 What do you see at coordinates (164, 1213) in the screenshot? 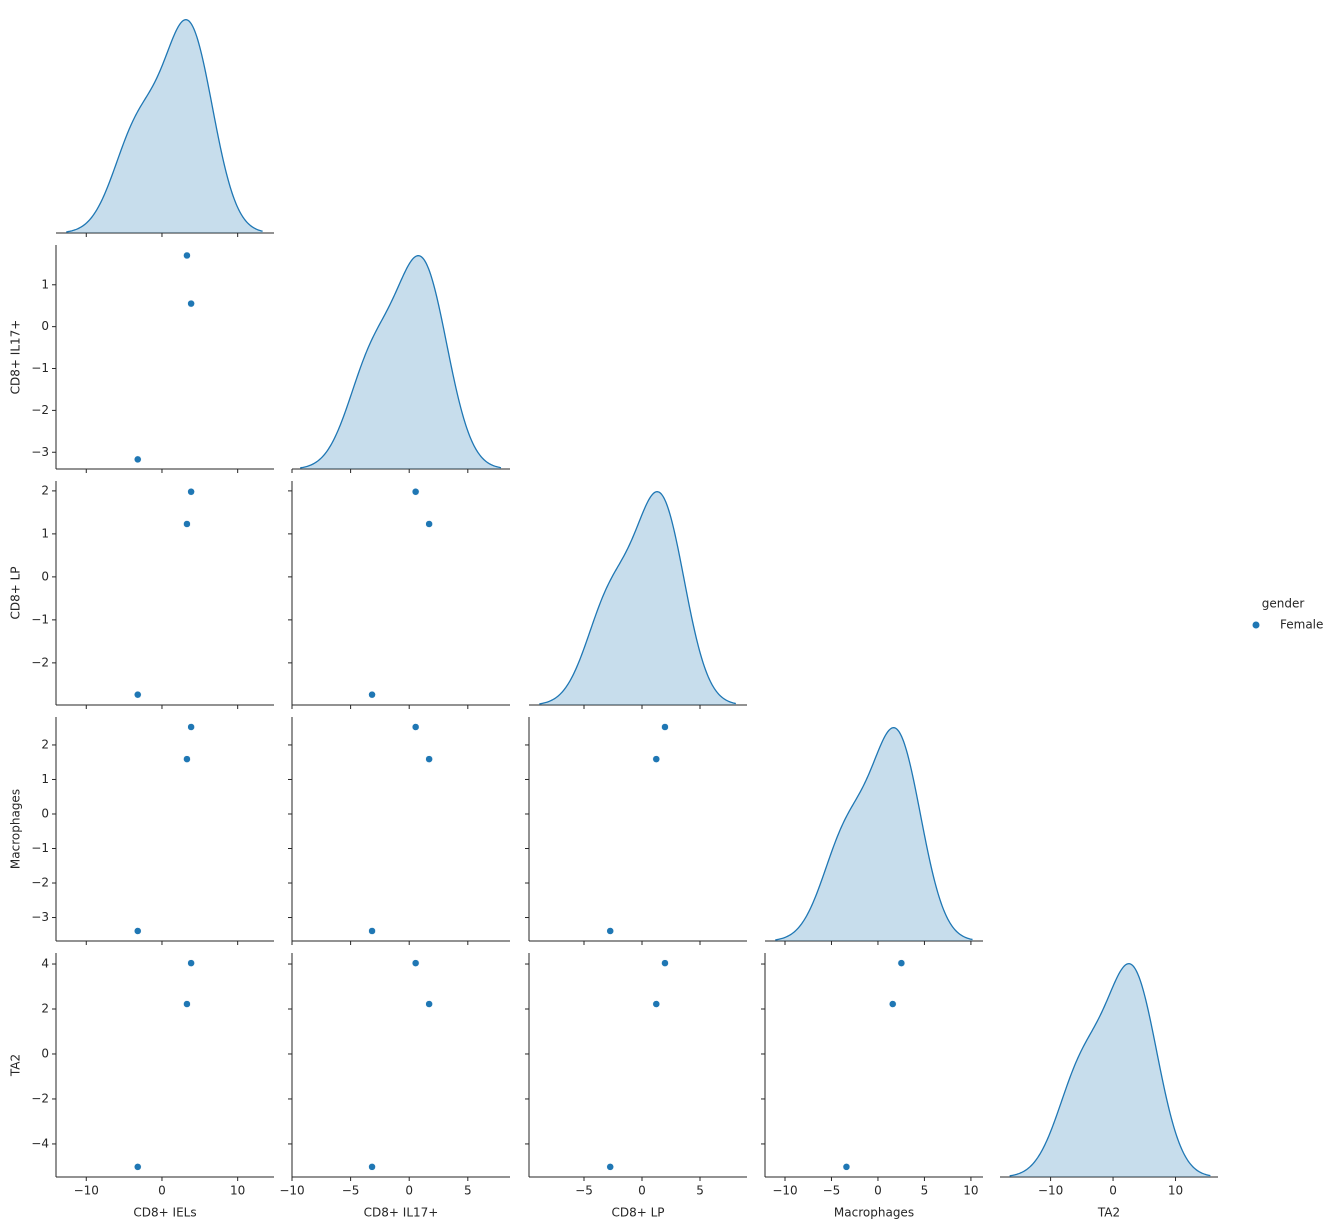
I see `x-axis-label: CD8+ IELs` at bounding box center [164, 1213].